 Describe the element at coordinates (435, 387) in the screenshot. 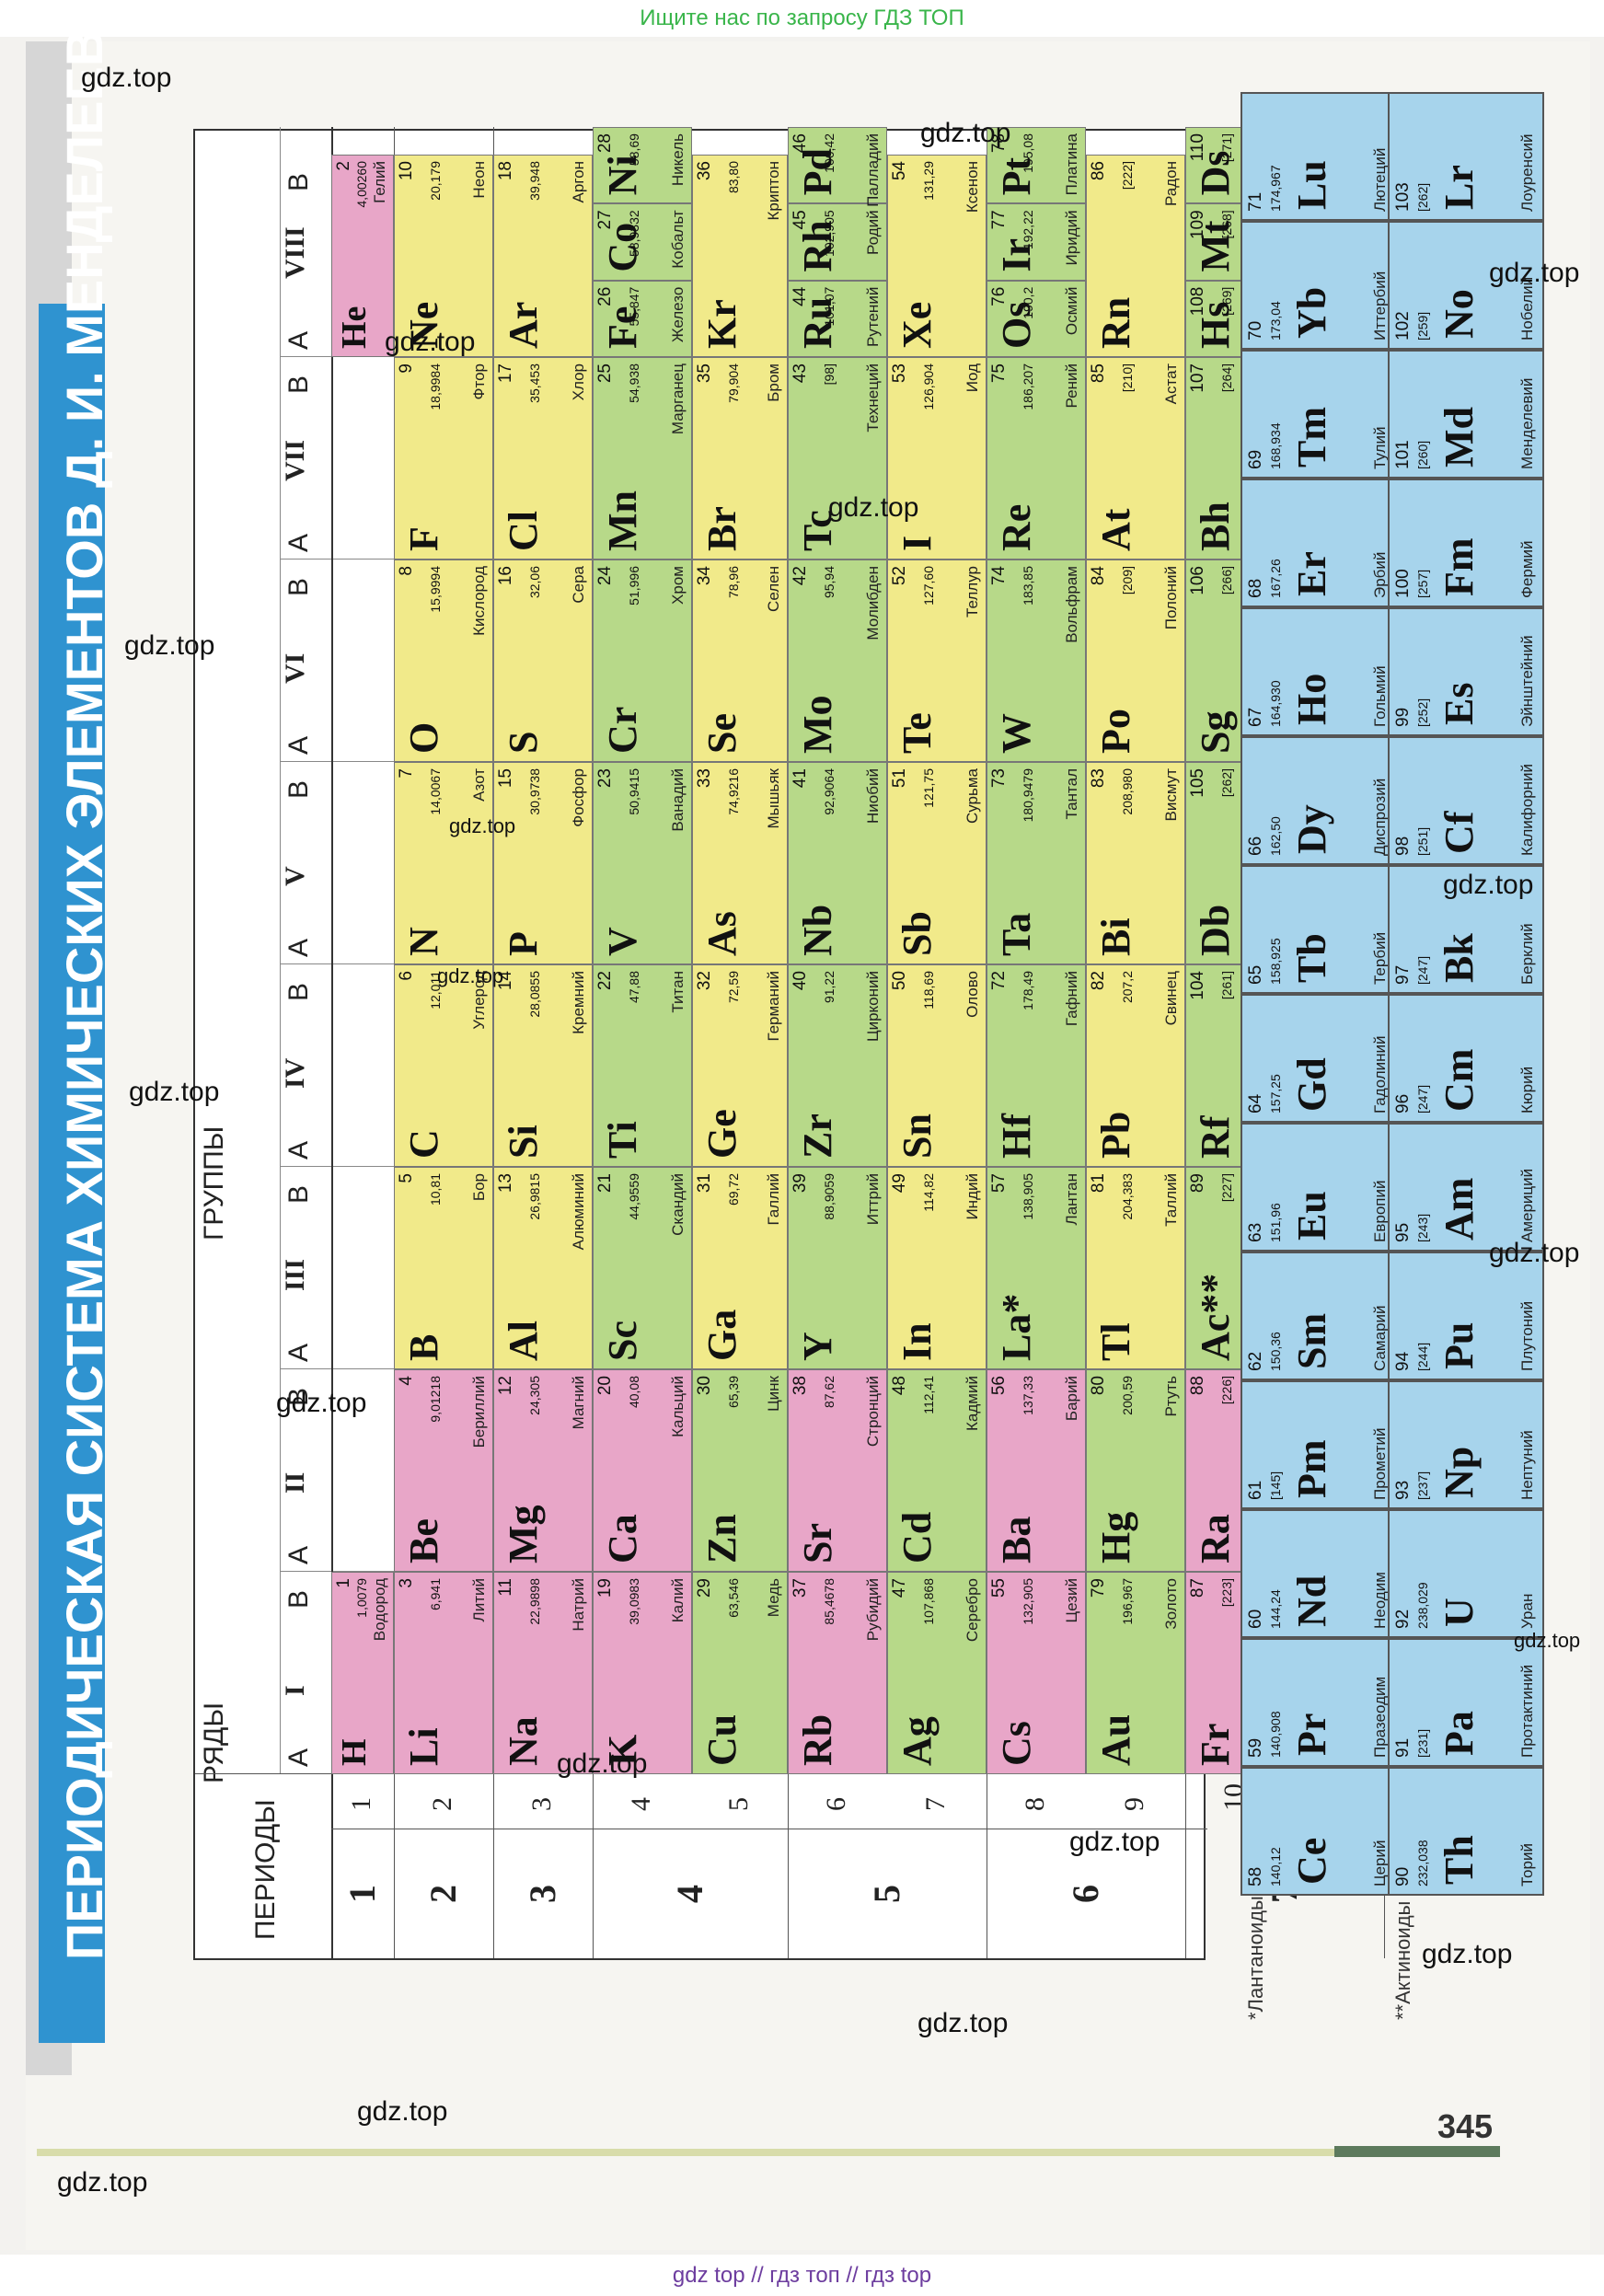

I see `atomic-mass: 18,9984` at that location.